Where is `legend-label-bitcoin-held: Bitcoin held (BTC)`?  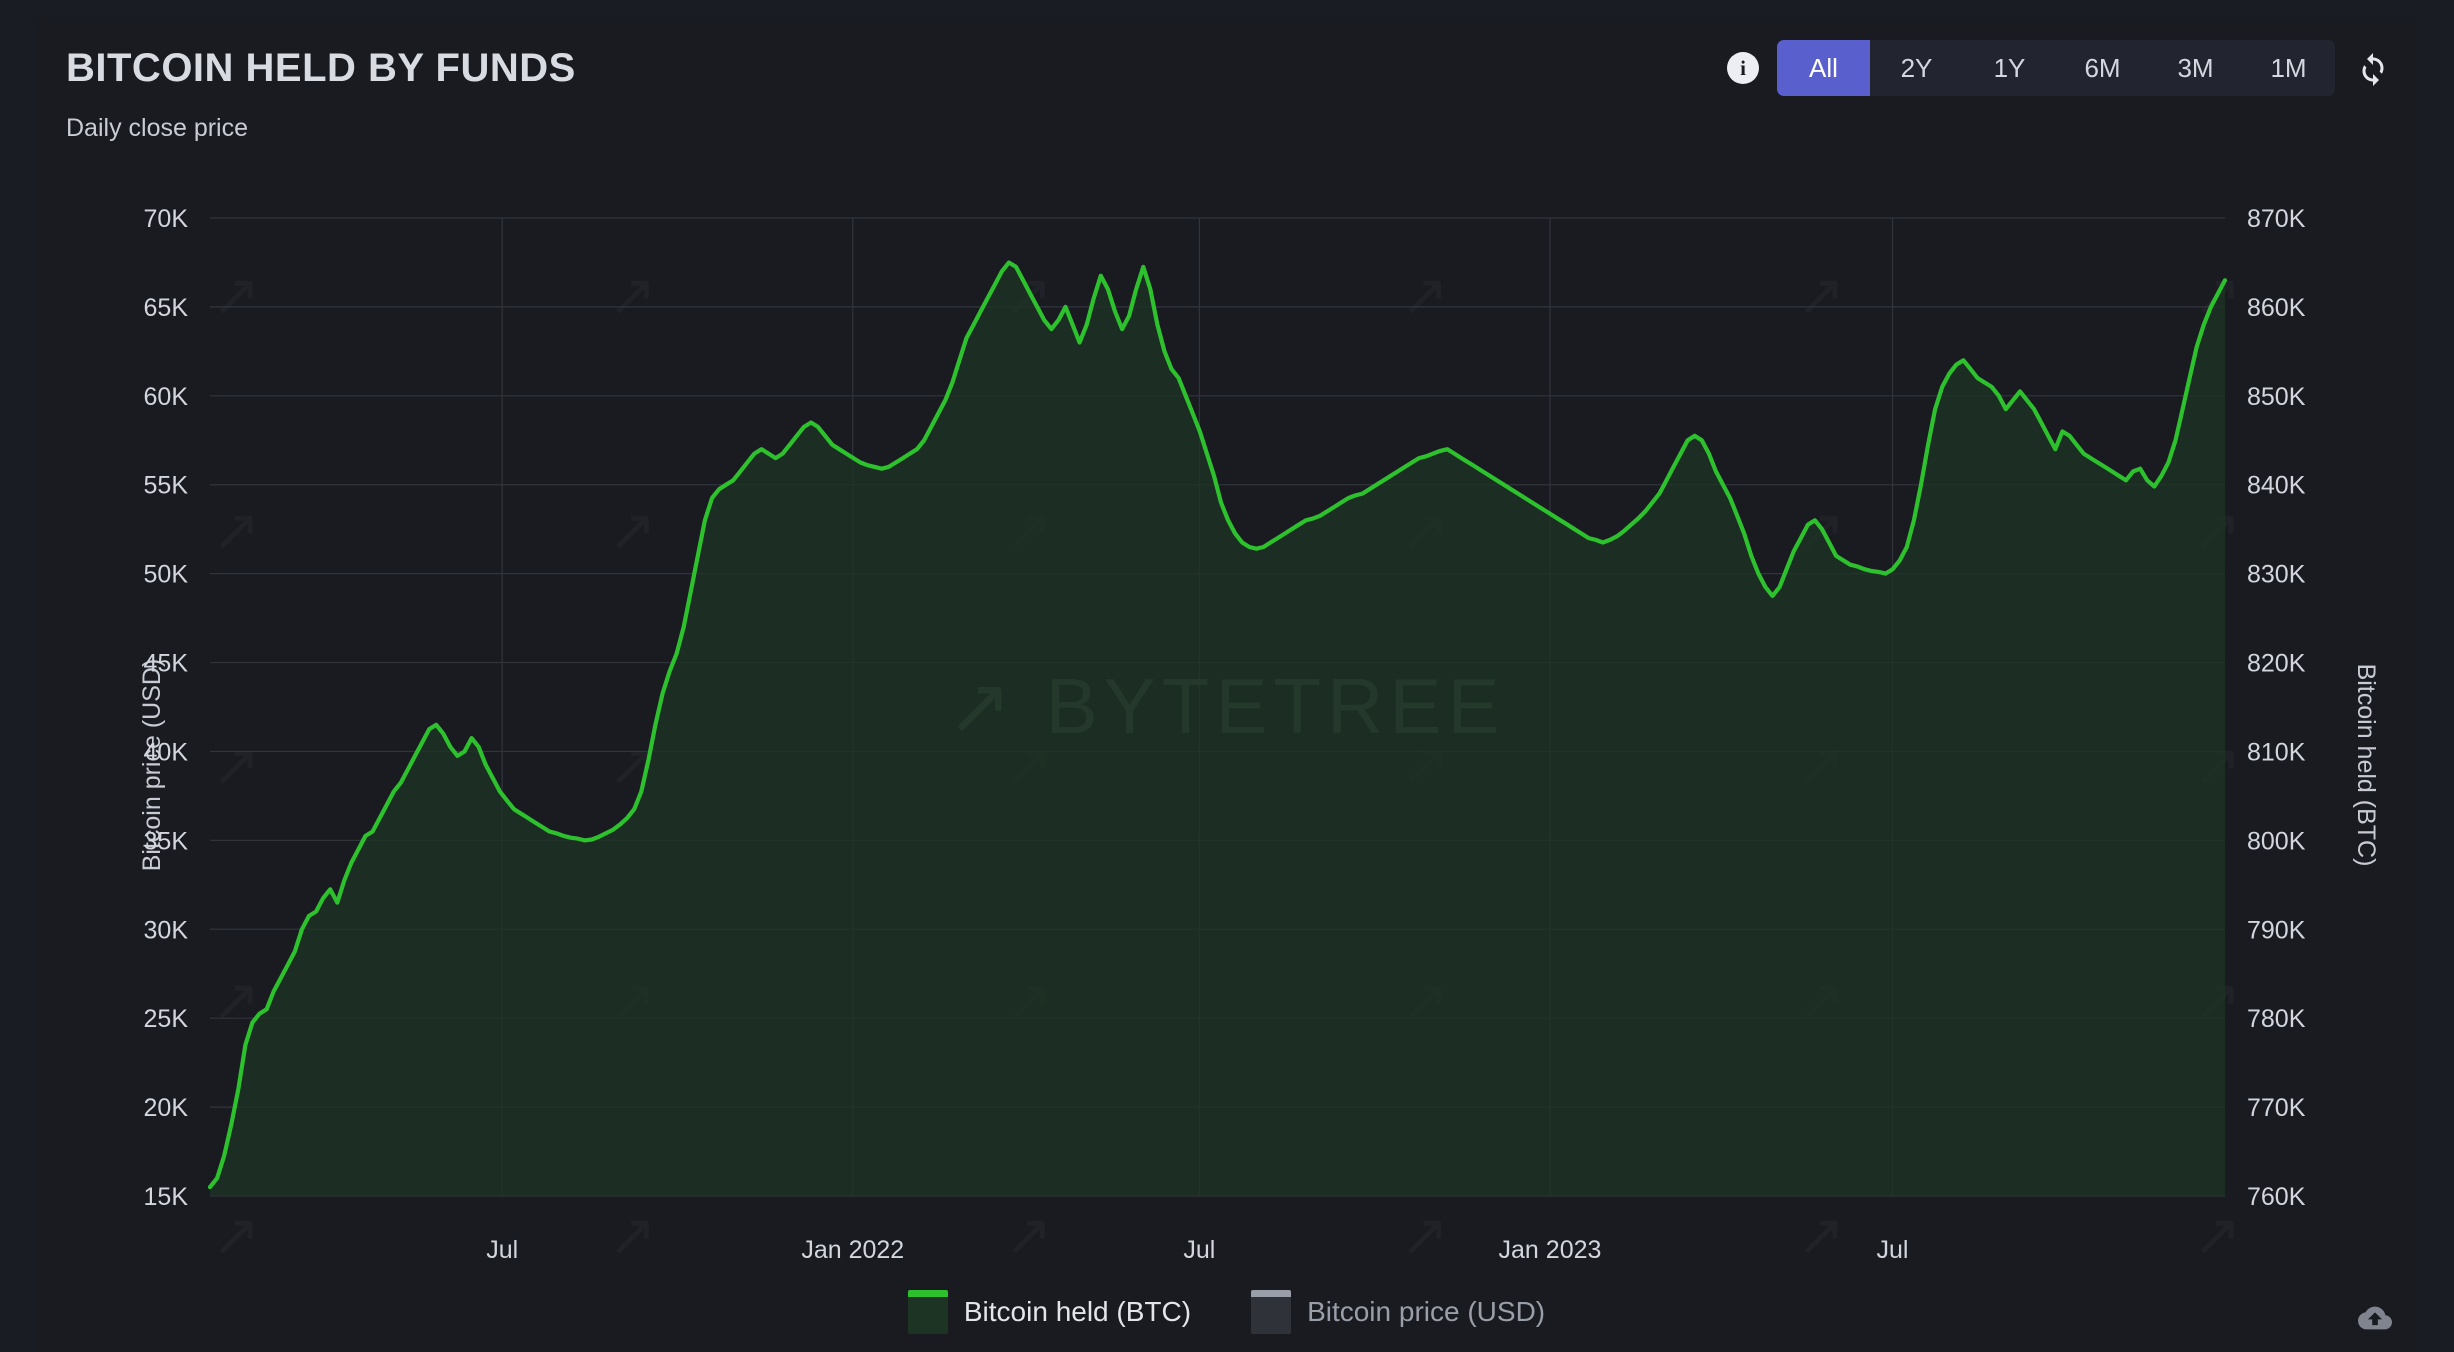 legend-label-bitcoin-held: Bitcoin held (BTC) is located at coordinates (1077, 1311).